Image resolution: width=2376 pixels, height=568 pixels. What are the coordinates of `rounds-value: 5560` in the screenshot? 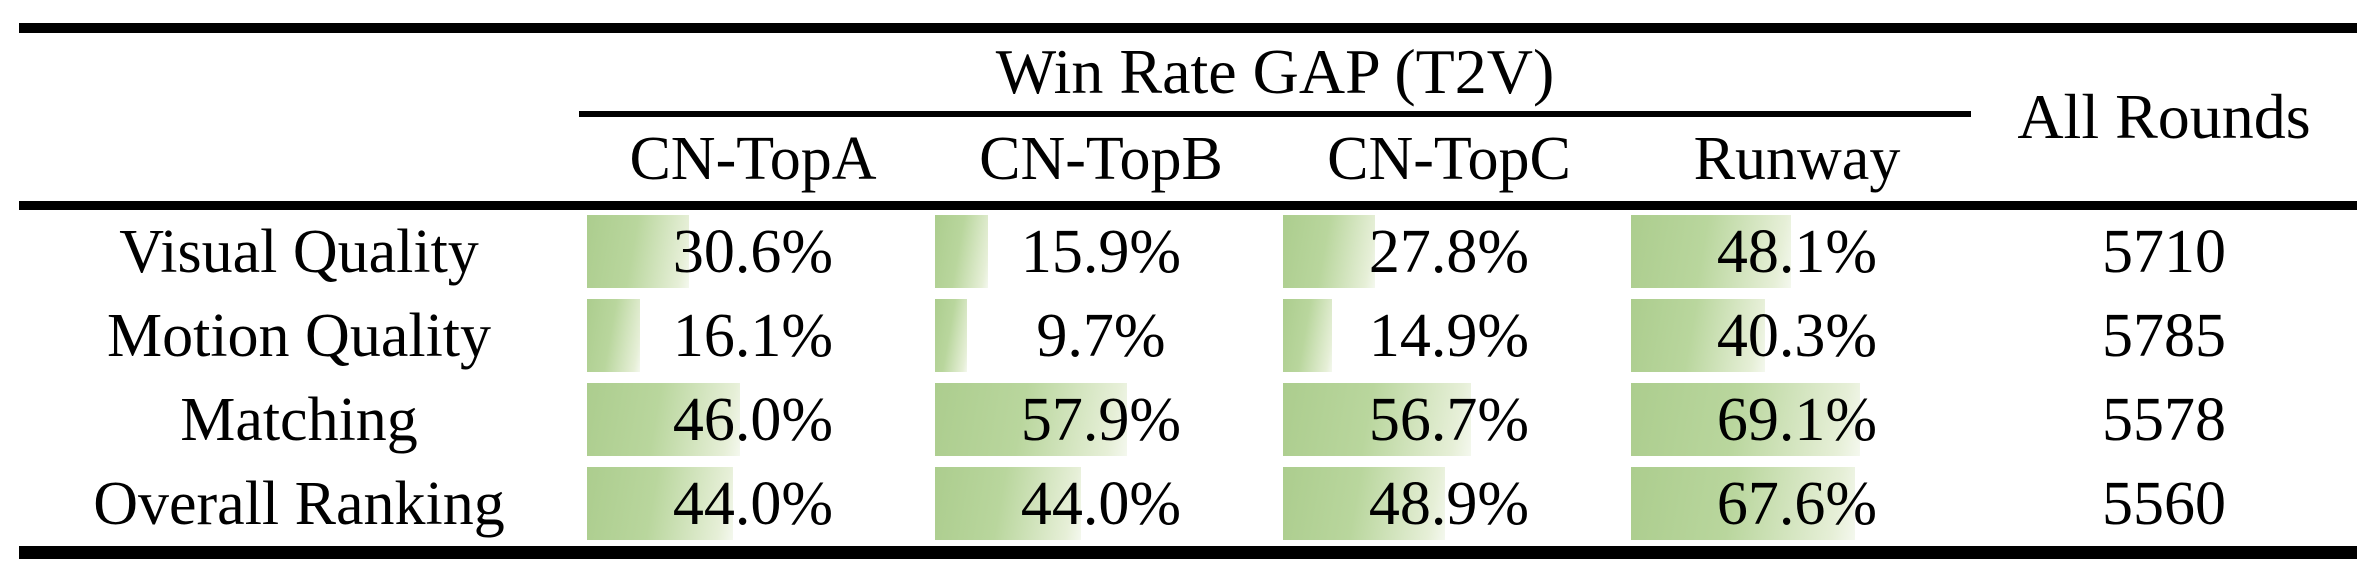 It's located at (2164, 504).